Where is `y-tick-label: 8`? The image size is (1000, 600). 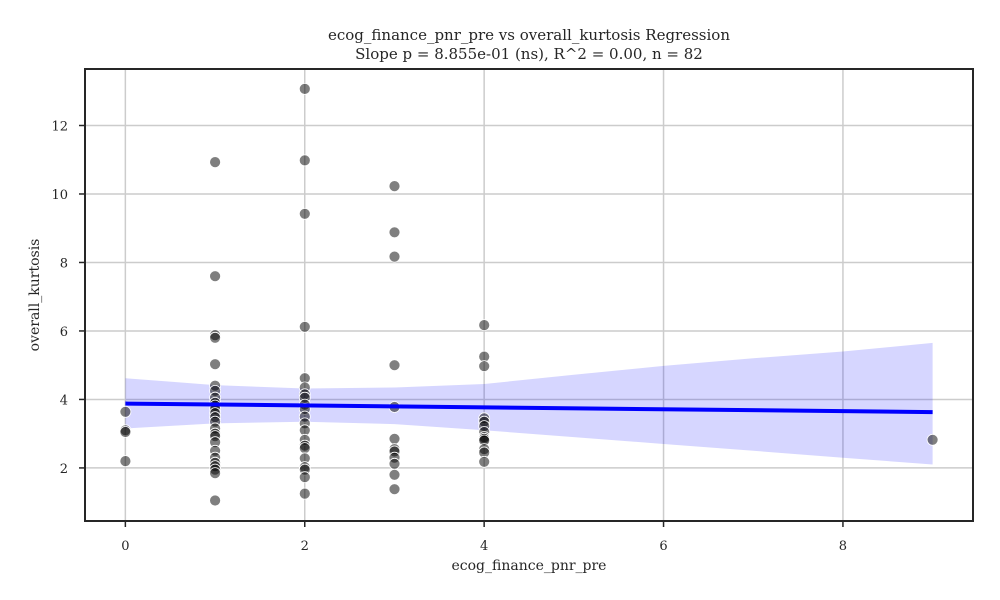
y-tick-label: 8 is located at coordinates (64, 263).